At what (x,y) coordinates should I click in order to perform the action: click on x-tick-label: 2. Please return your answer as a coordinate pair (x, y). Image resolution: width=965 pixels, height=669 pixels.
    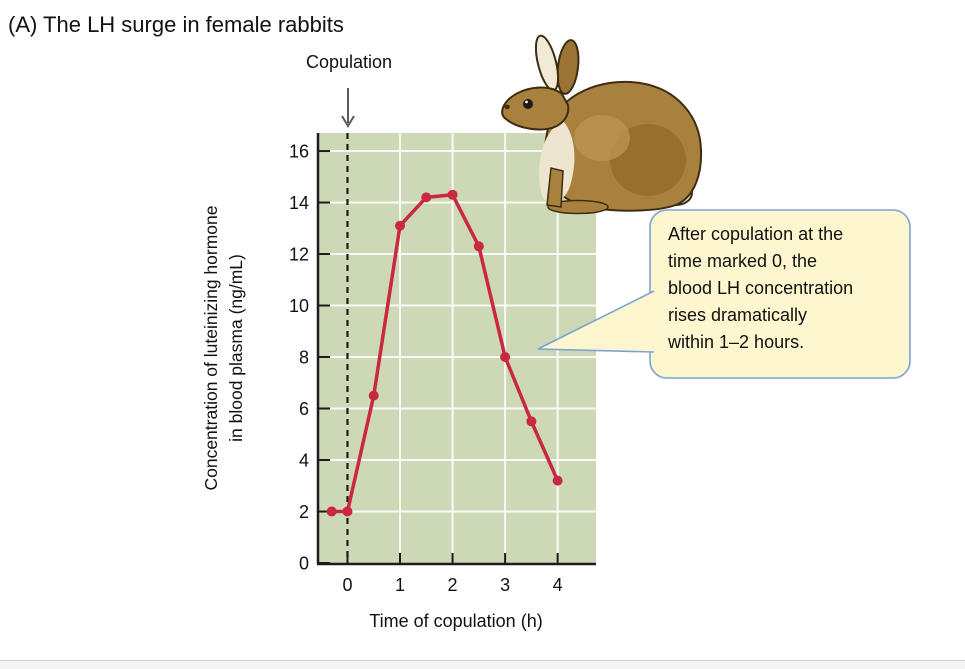
    Looking at the image, I should click on (453, 585).